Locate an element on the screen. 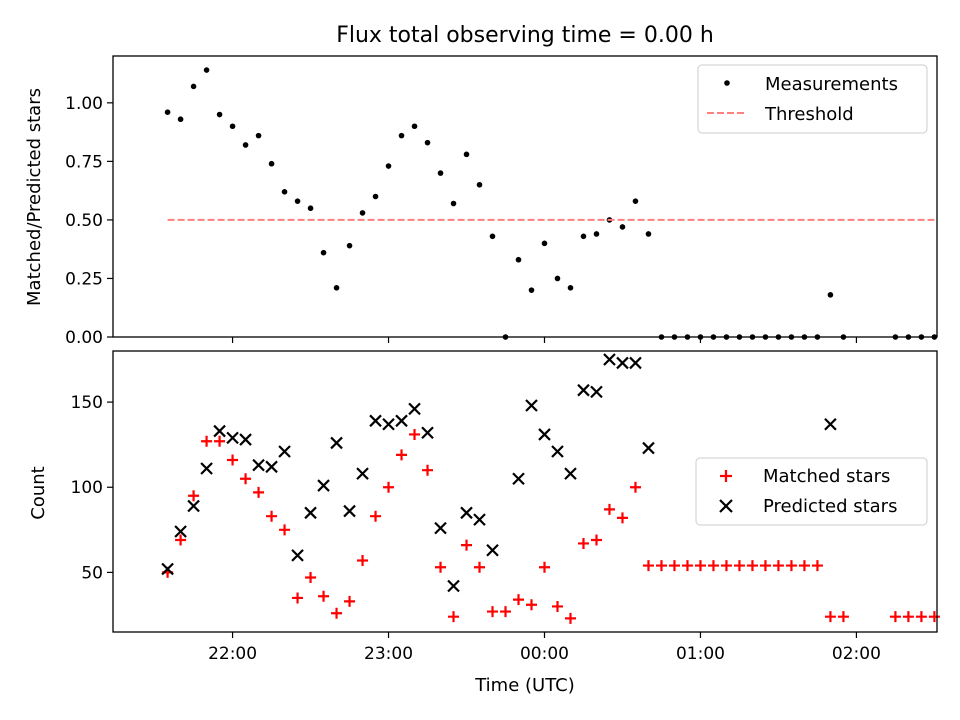  chart-title: Flux total observing time = 0.00 h is located at coordinates (525, 35).